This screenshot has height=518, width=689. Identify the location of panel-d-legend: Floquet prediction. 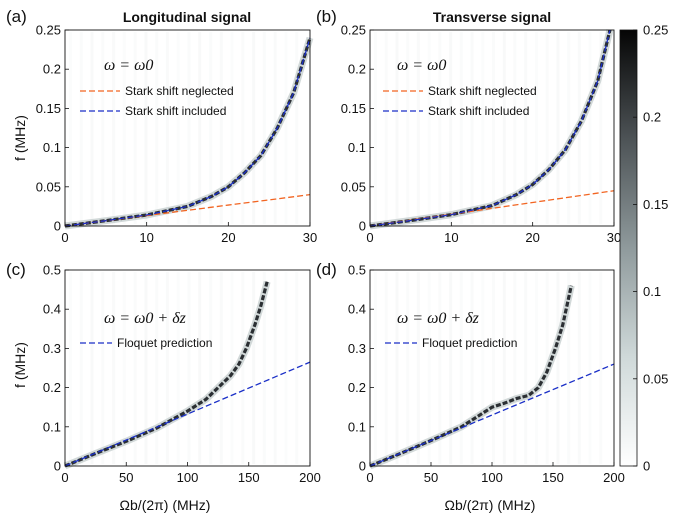
(451, 343).